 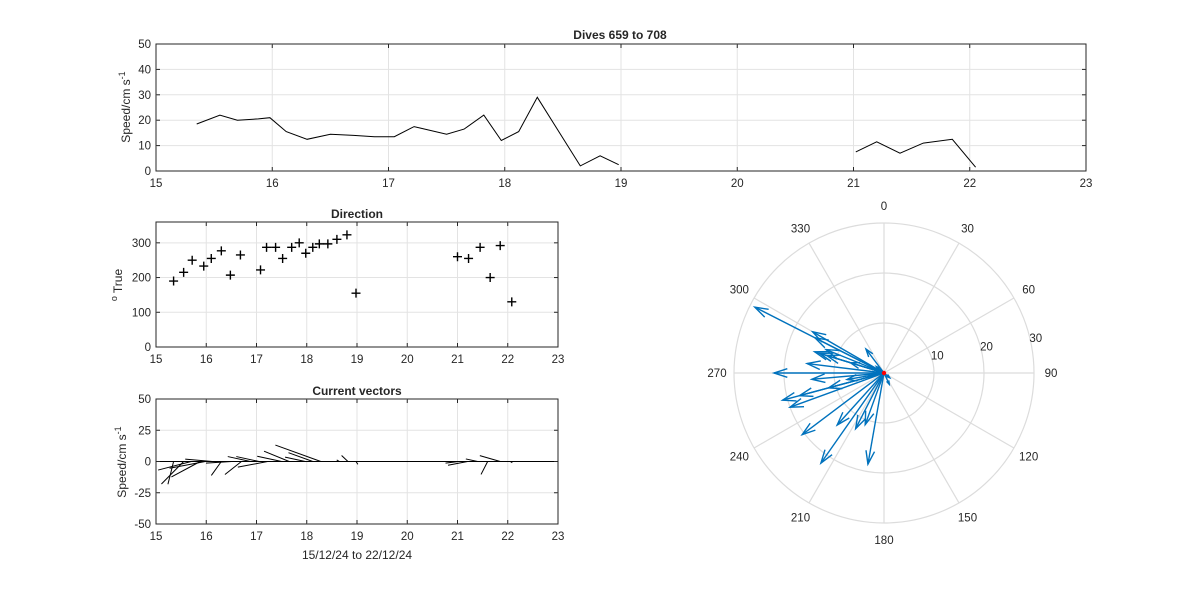 I want to click on p2-xtick-label: 16, so click(x=206, y=360).